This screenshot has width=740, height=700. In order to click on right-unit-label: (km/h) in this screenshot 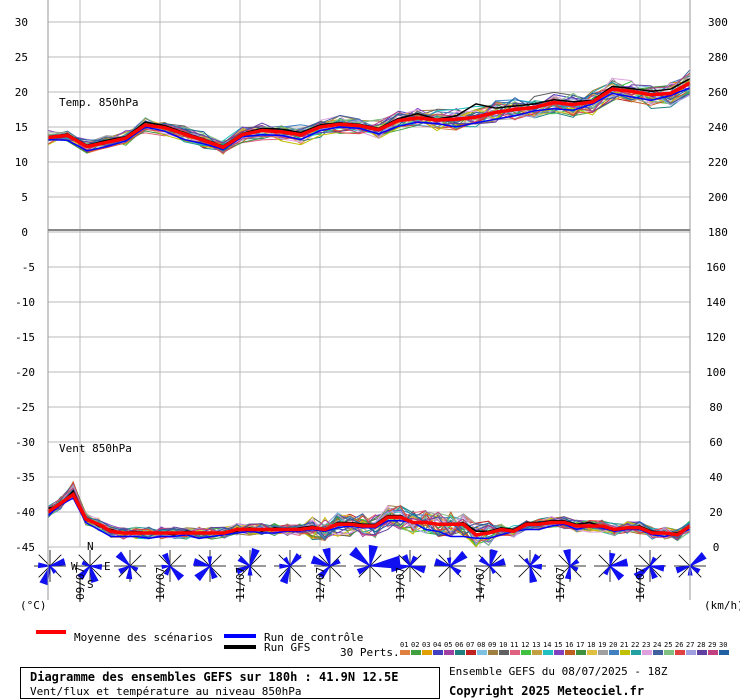, I will do `click(722, 605)`.